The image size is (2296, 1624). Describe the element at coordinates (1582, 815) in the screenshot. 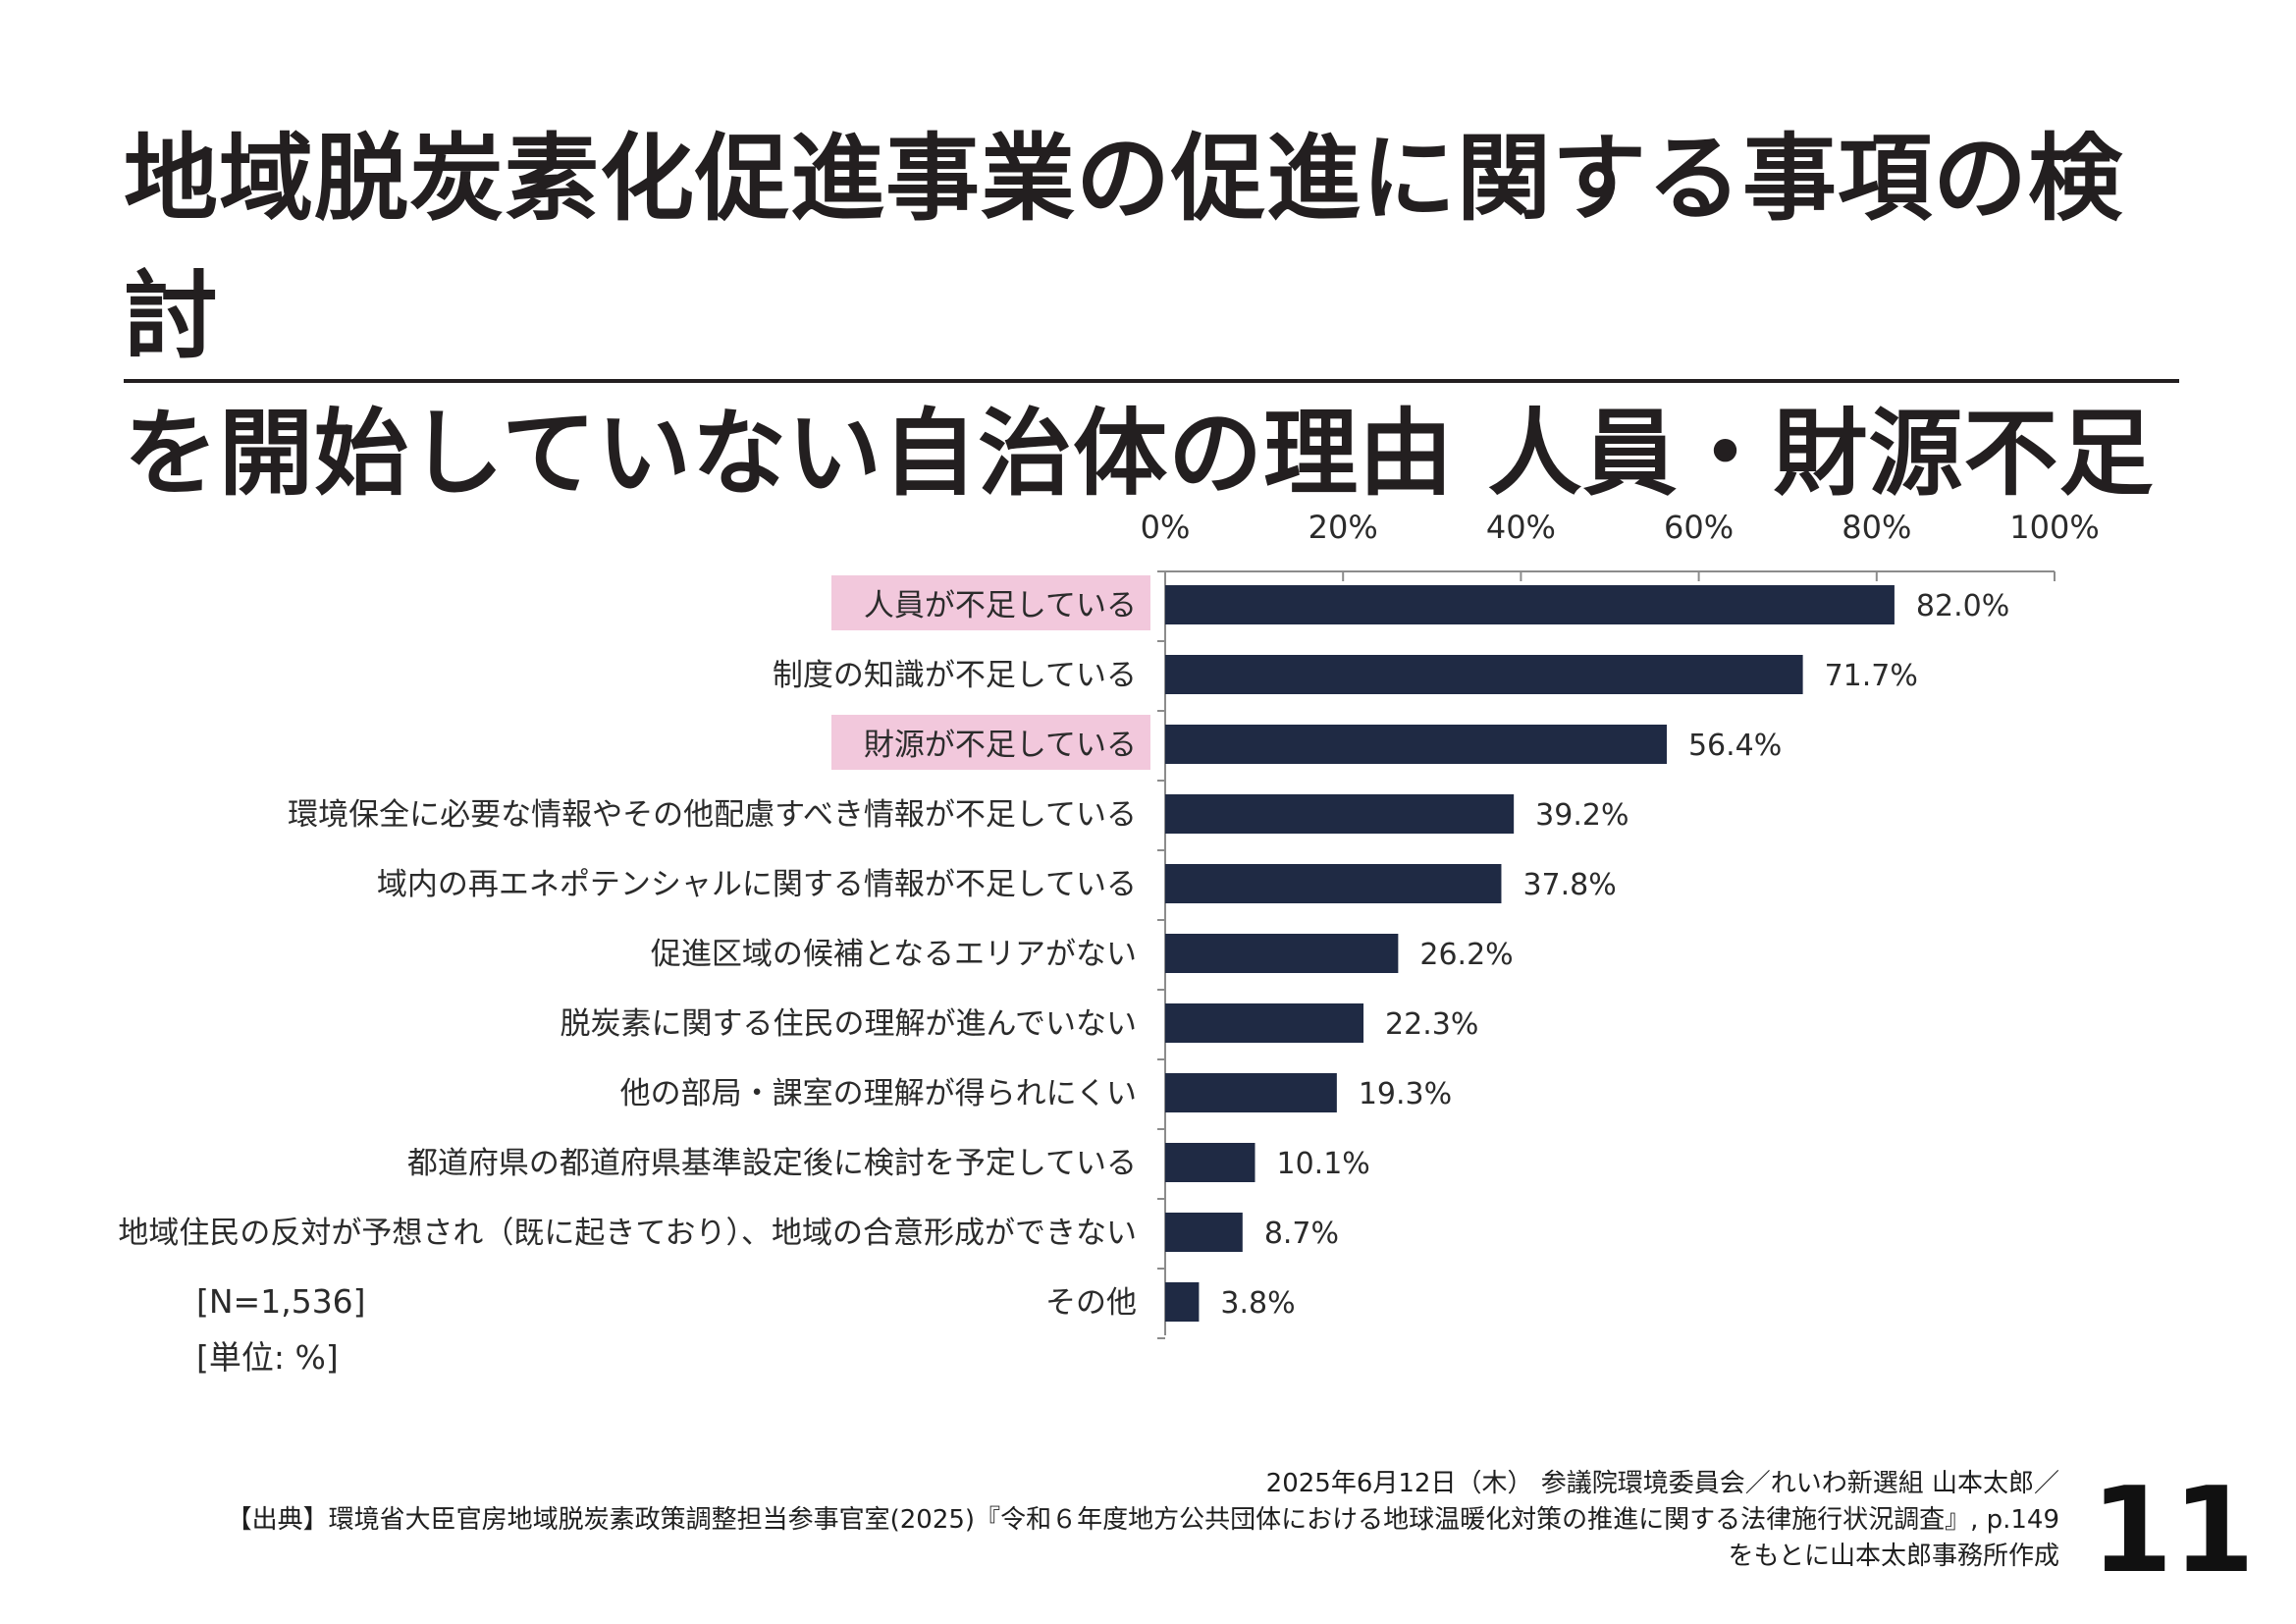

I see `value-label: 39.2%` at that location.